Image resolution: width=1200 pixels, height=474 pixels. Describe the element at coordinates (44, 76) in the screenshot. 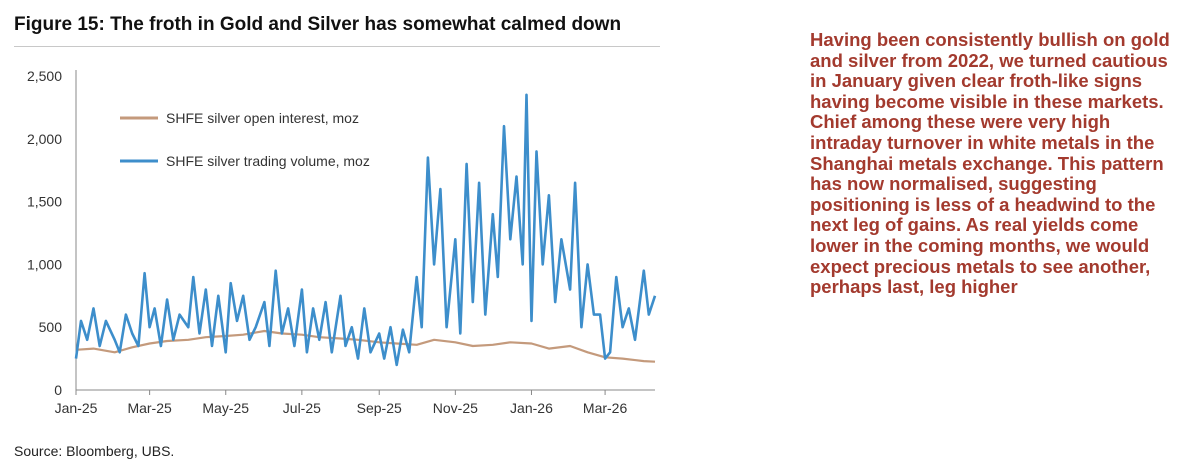

I see `y-tick-label: 2,500` at that location.